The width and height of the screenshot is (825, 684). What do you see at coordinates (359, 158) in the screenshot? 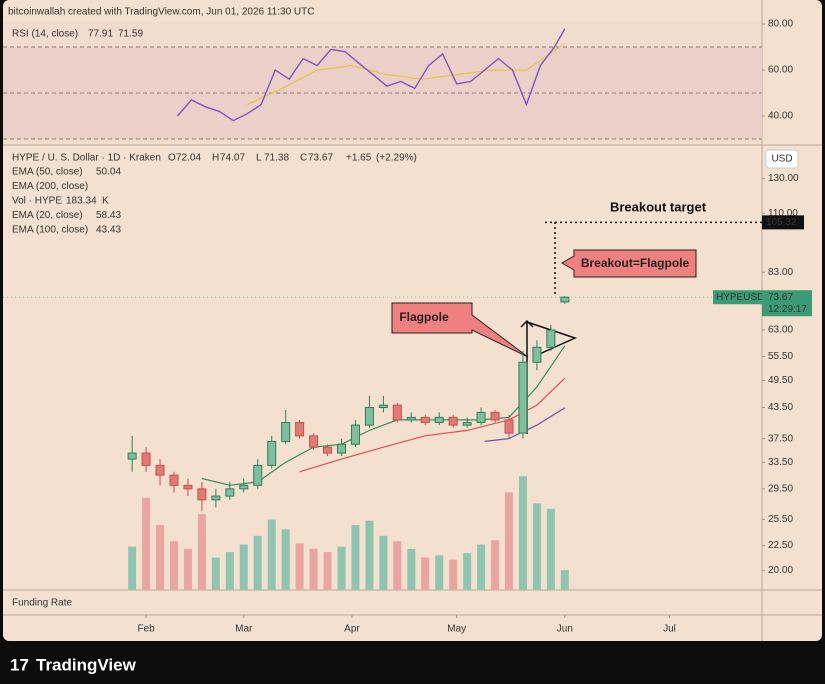
I see `change: +1.65` at bounding box center [359, 158].